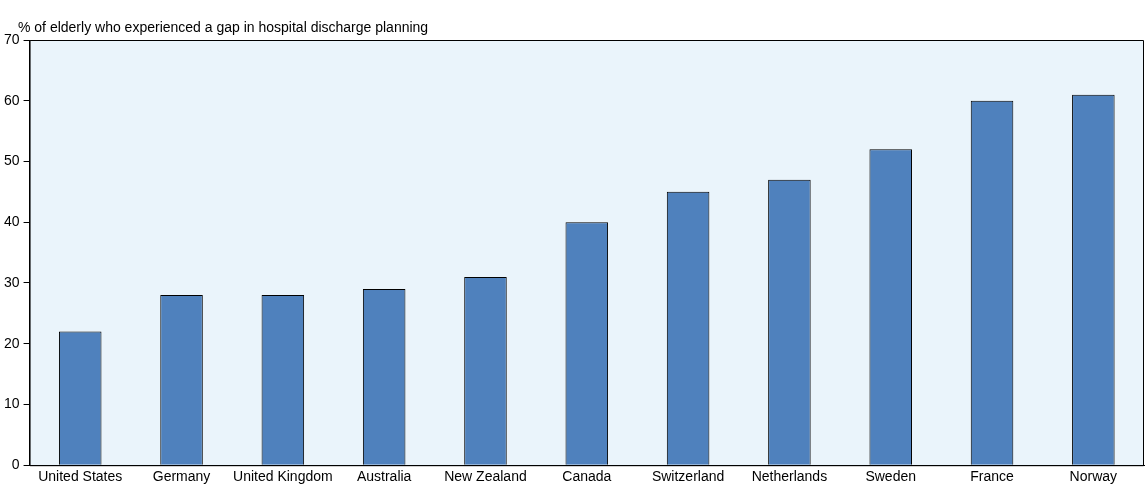  Describe the element at coordinates (891, 476) in the screenshot. I see `x-tick-label: Sweden` at that location.